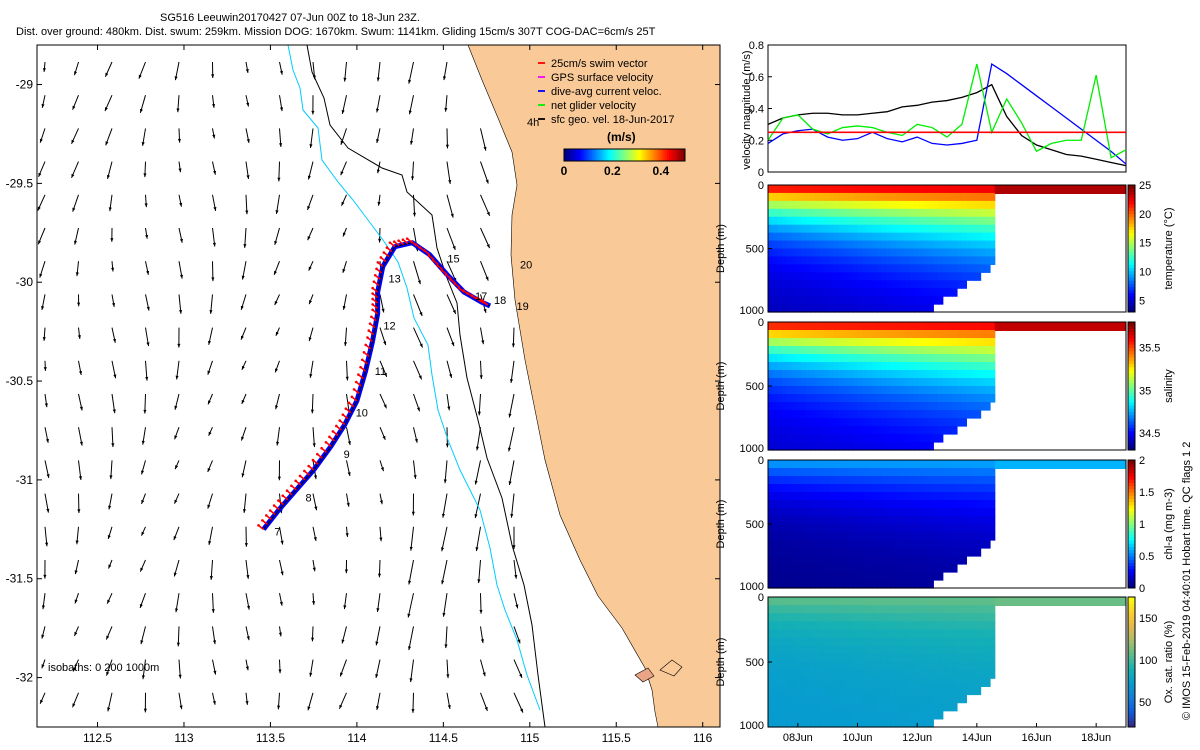 This screenshot has height=750, width=1200. What do you see at coordinates (1123, 464) in the screenshot?
I see `surface-strip-cell` at bounding box center [1123, 464].